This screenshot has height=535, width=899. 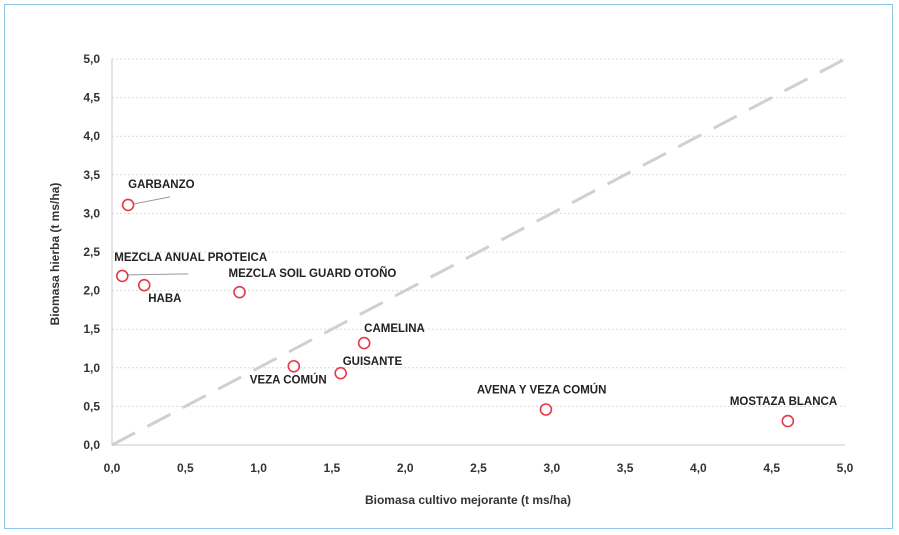 I want to click on point-label: GARBANZO, so click(x=161, y=185).